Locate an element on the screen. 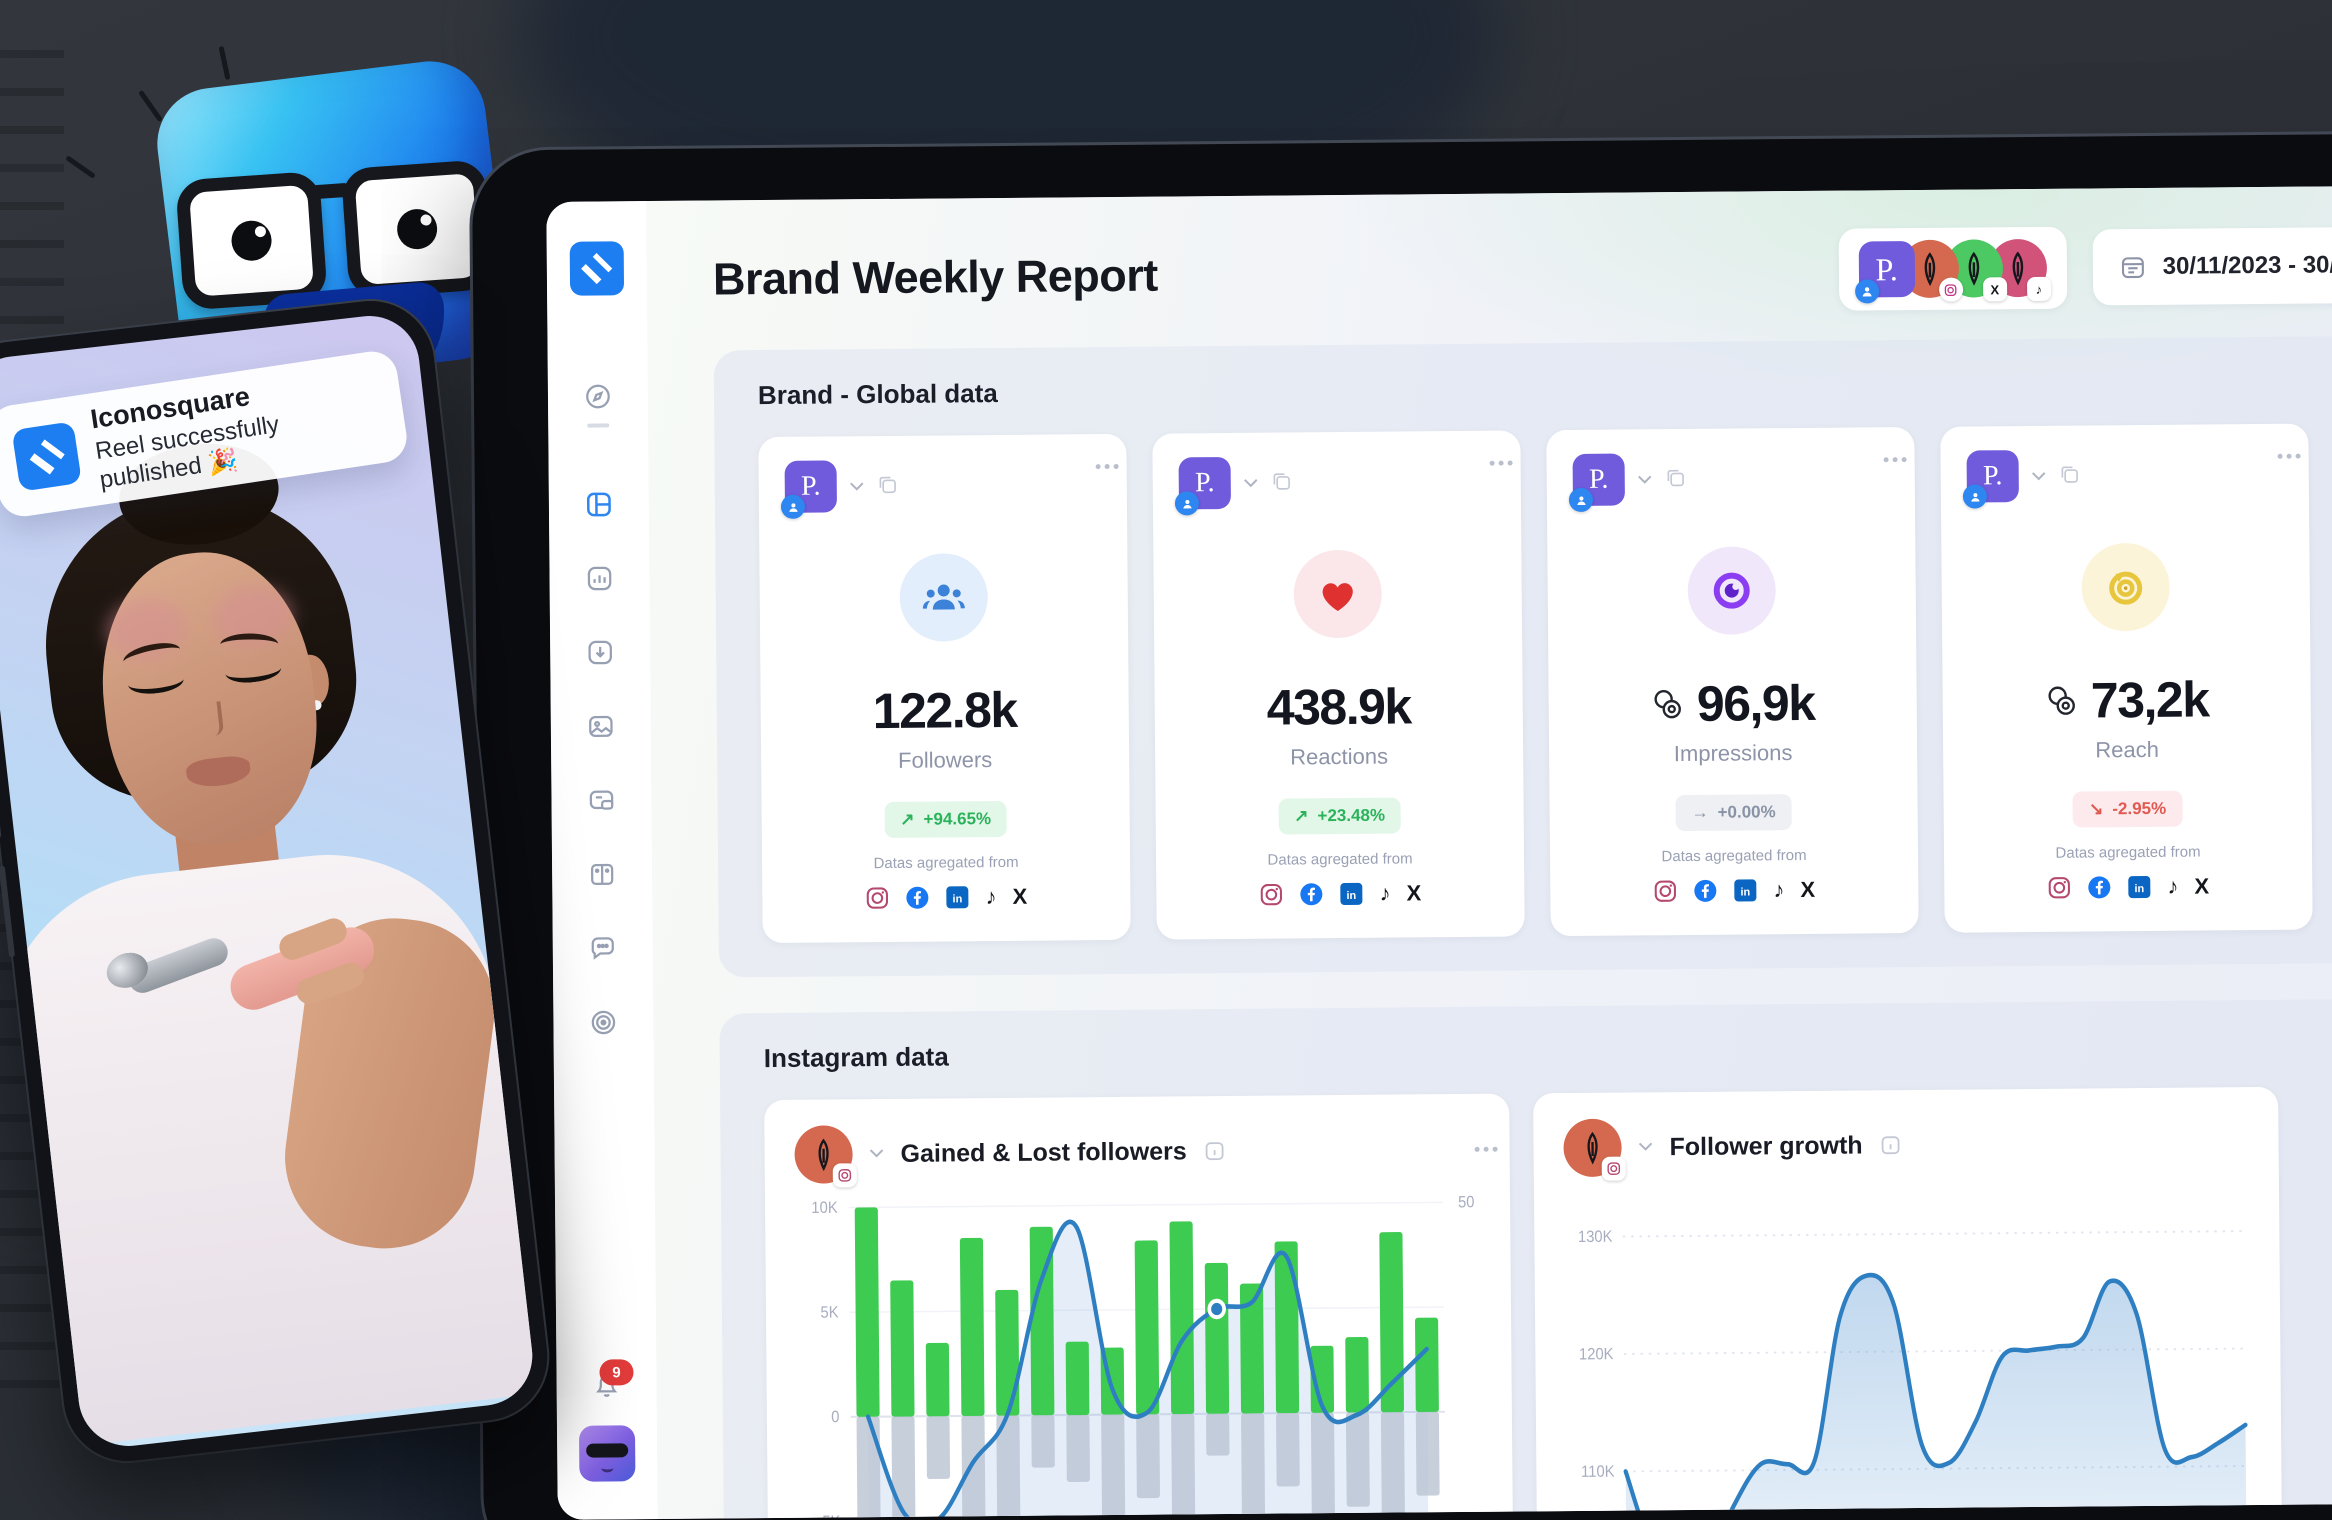 The width and height of the screenshot is (2332, 1520). phone-button is located at coordinates (1, 792).